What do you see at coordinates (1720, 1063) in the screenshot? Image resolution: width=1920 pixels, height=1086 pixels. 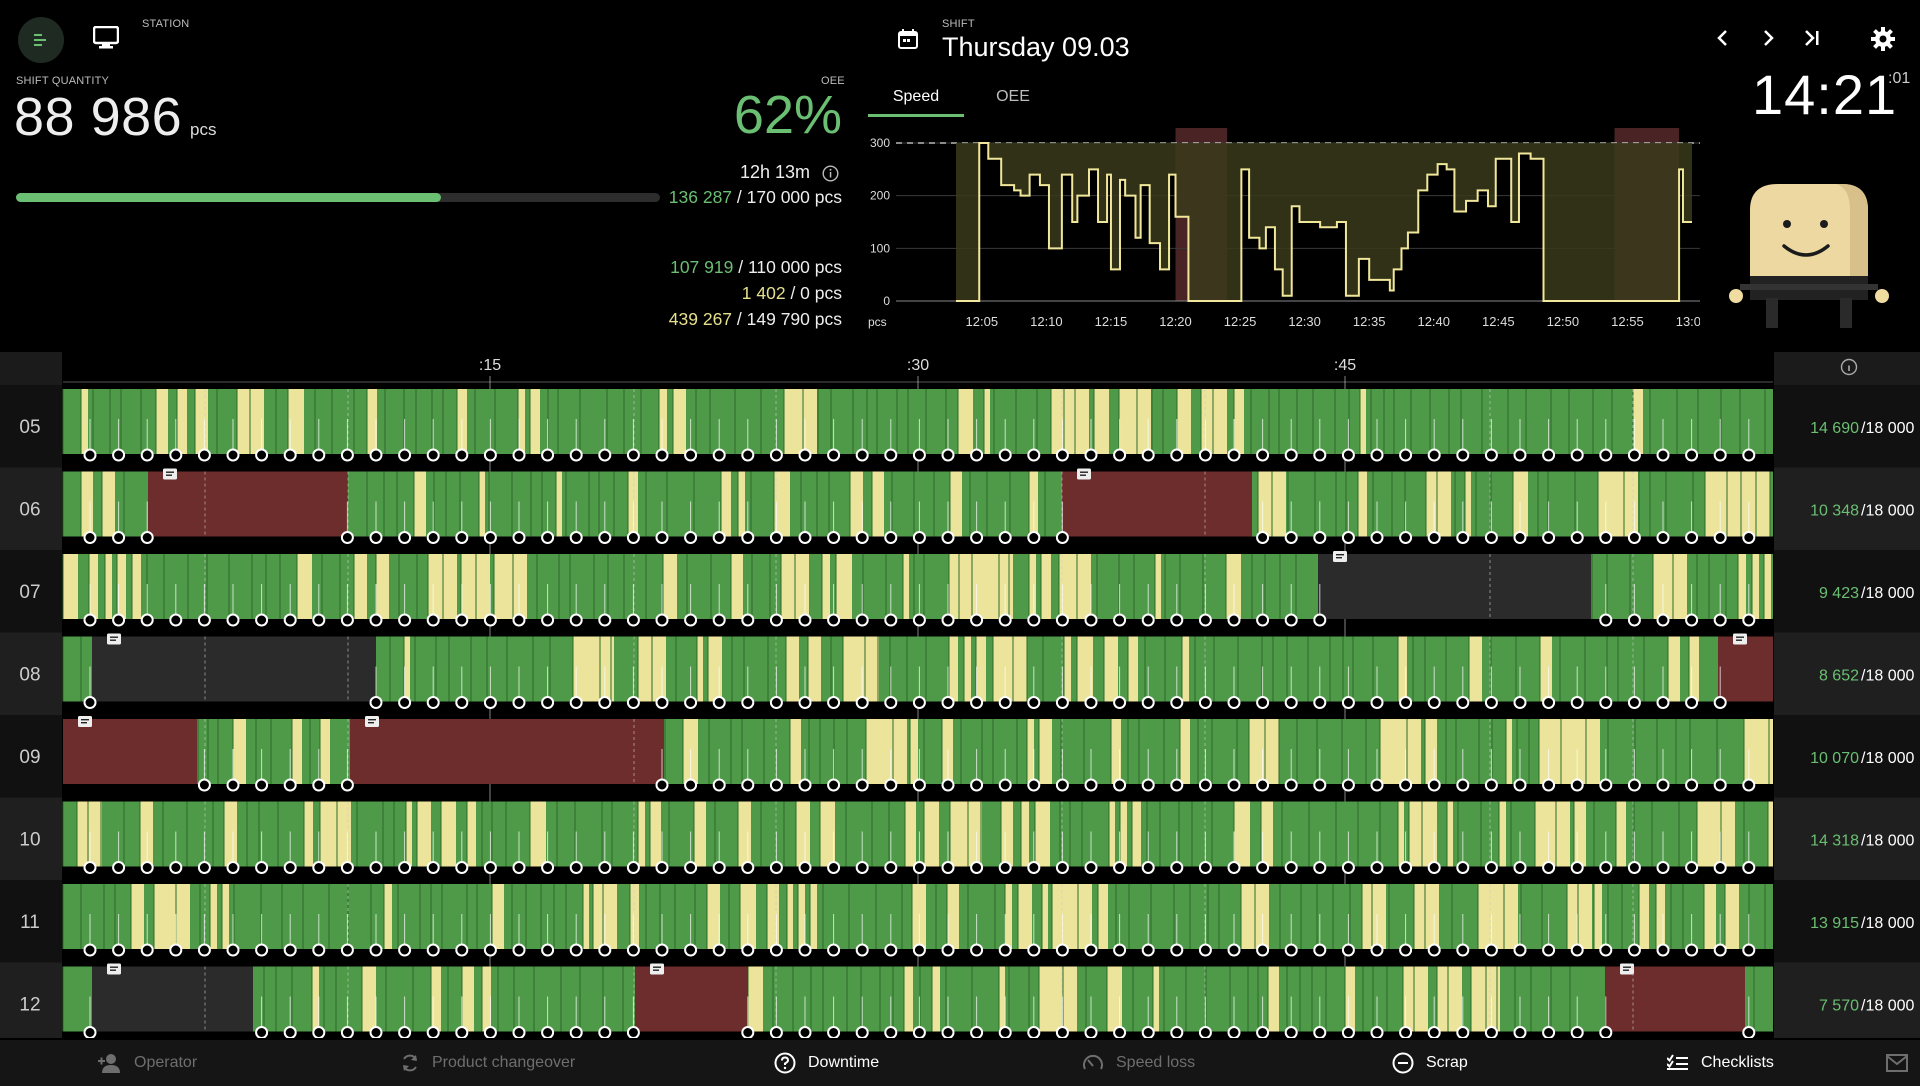 I see `checklists-button: Checklists` at bounding box center [1720, 1063].